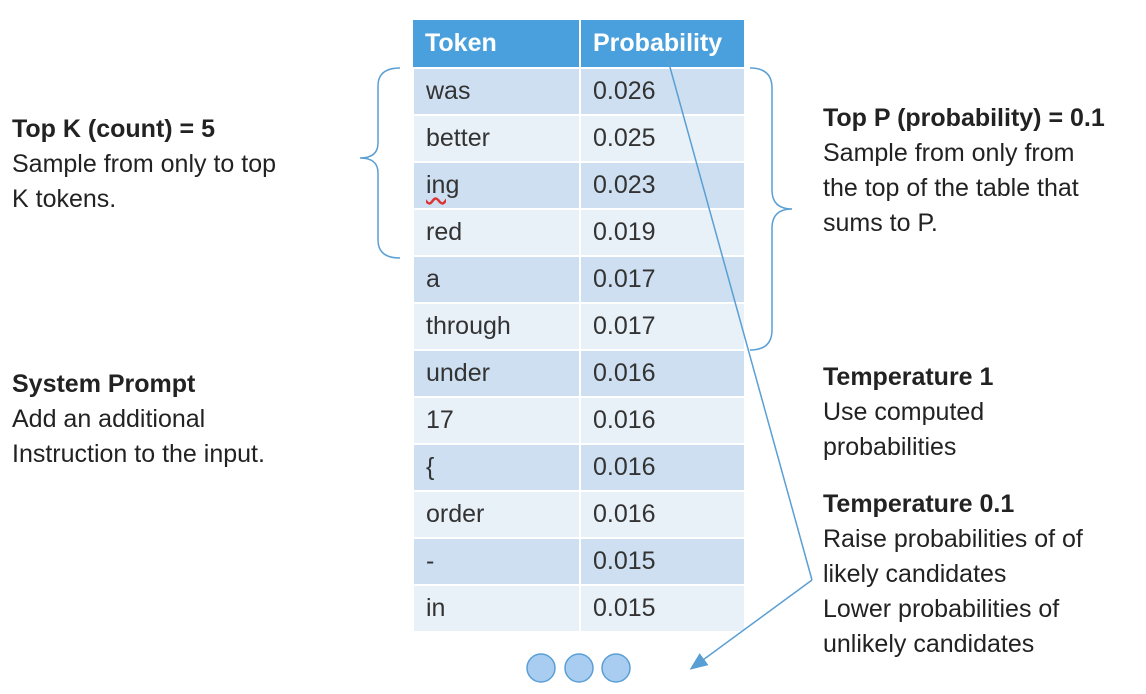 The width and height of the screenshot is (1146, 694). Describe the element at coordinates (953, 539) in the screenshot. I see `temperature-0-1-line-1: Raise probabilities of of` at that location.